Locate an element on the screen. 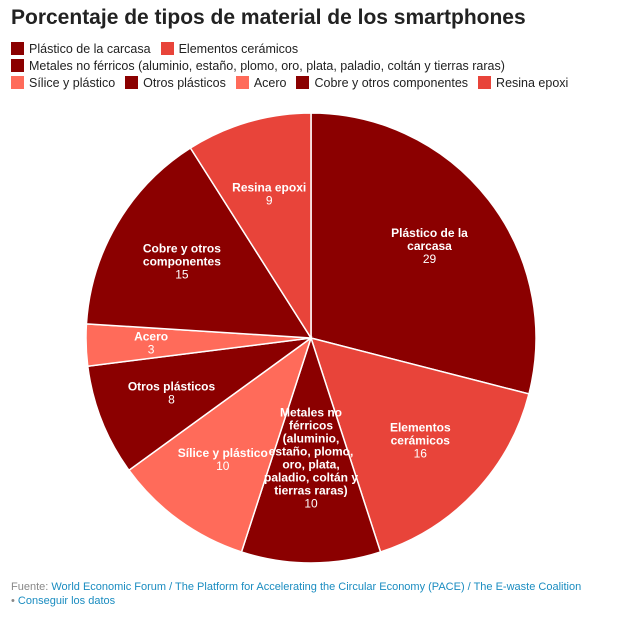  slice-label-text: oro, plata, is located at coordinates (310, 465).